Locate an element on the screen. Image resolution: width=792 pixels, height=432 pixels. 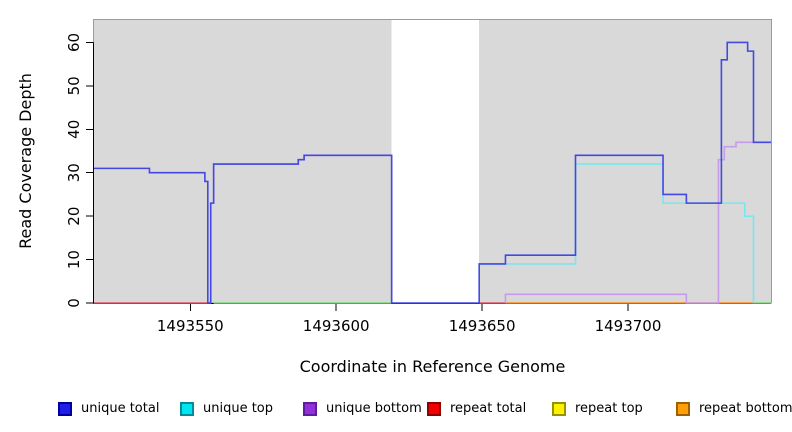
legend-item-unique-bottom: unique bottom is located at coordinates (362, 409).